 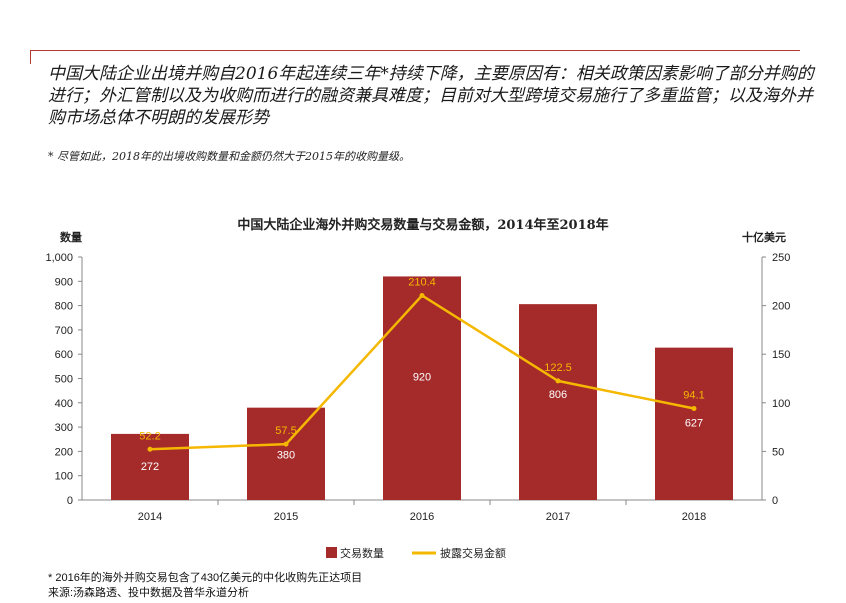 I want to click on bar-value-label: 627, so click(x=694, y=424).